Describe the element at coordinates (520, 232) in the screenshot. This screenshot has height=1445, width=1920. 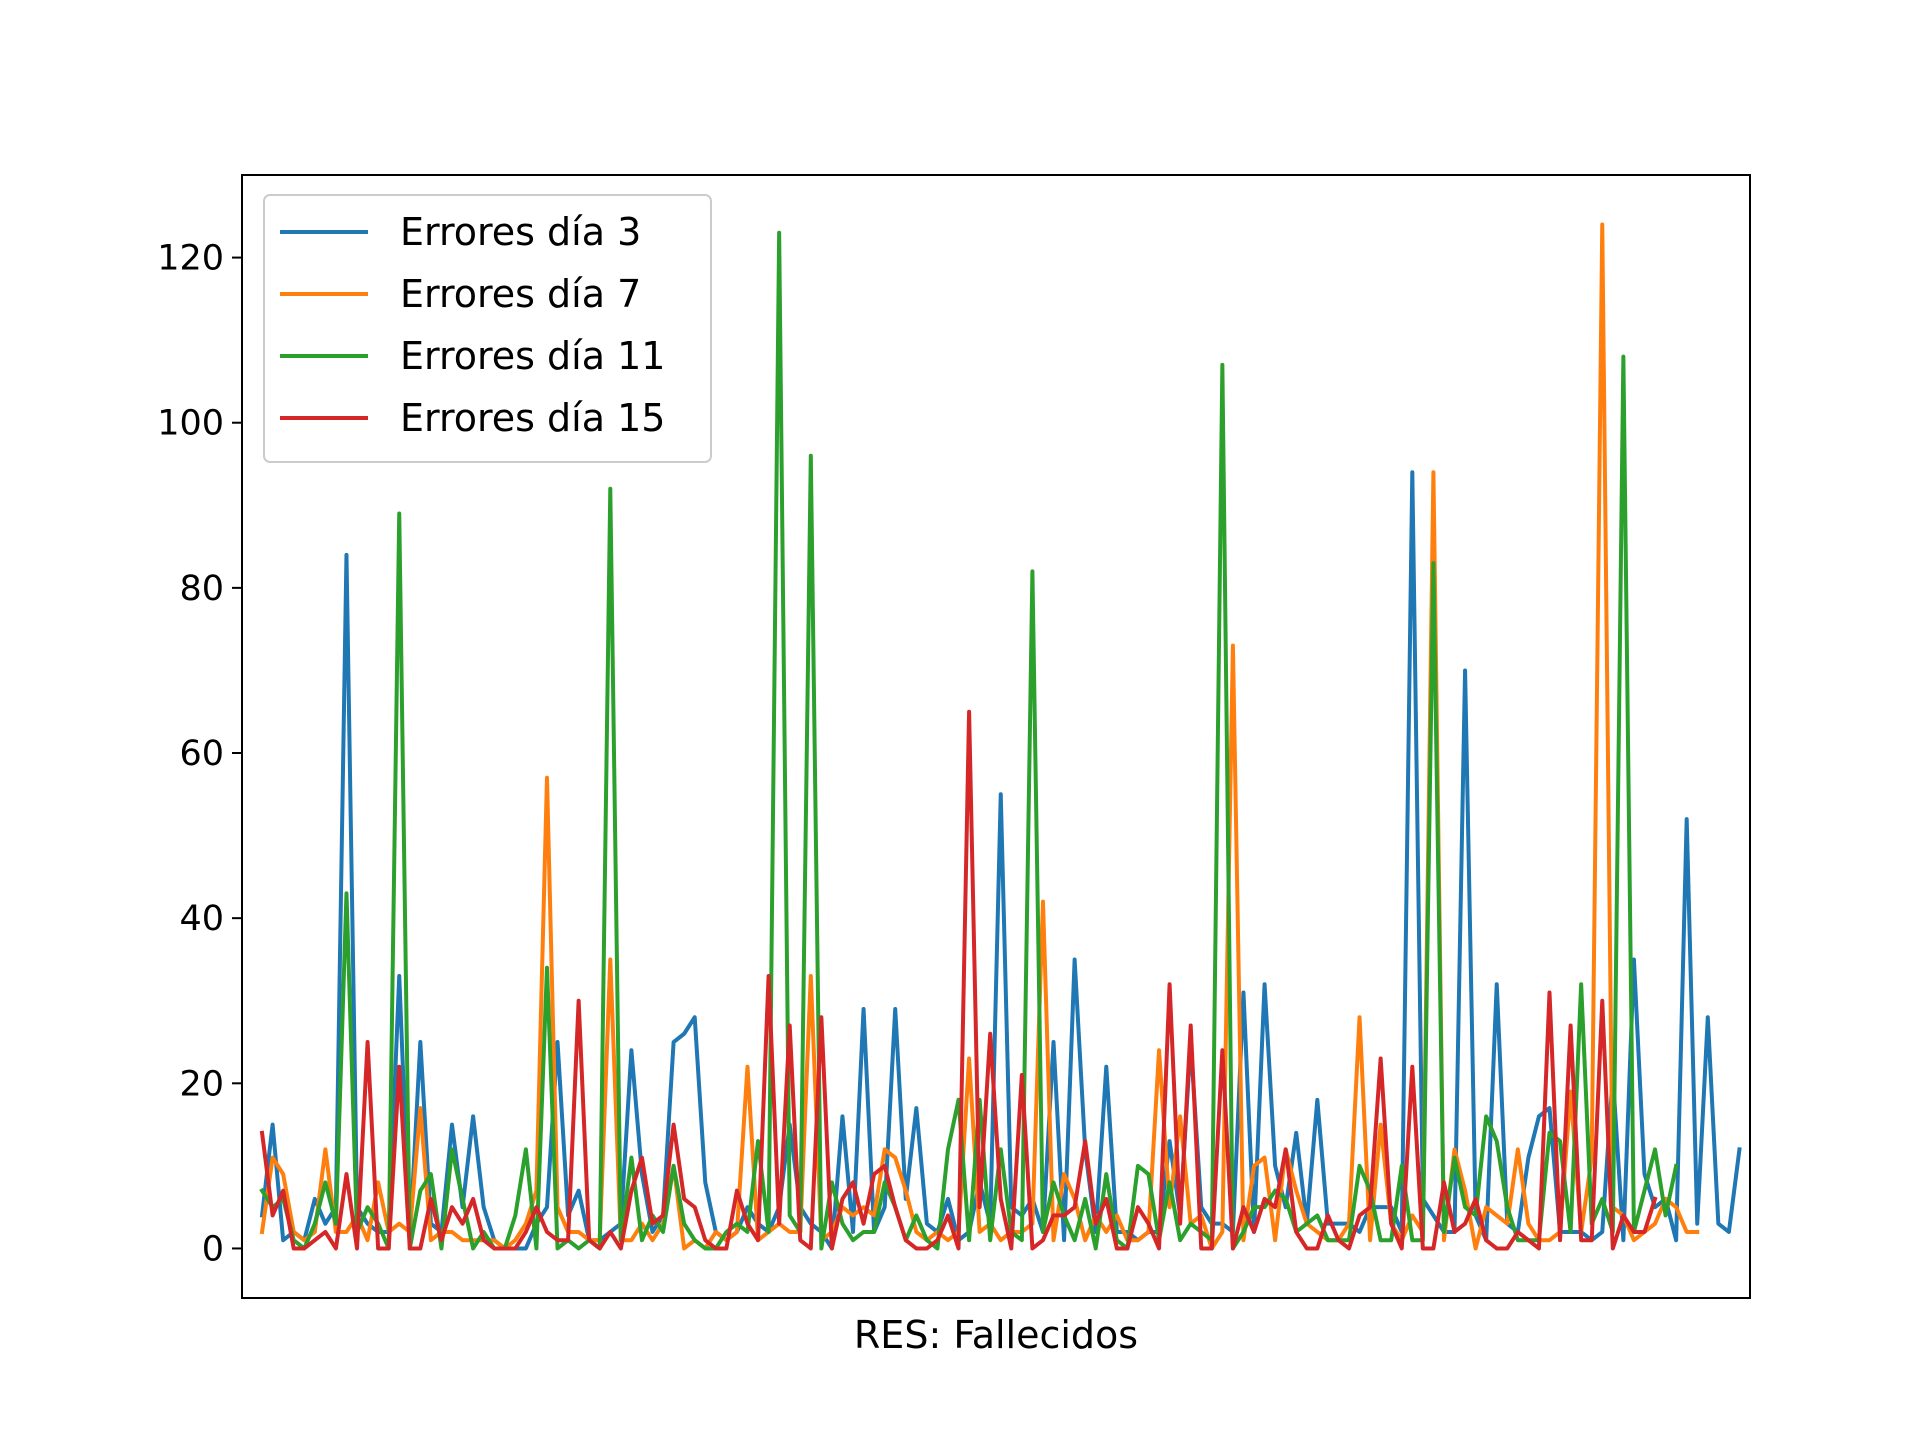
I see `legend-label-1: Errores día 3` at that location.